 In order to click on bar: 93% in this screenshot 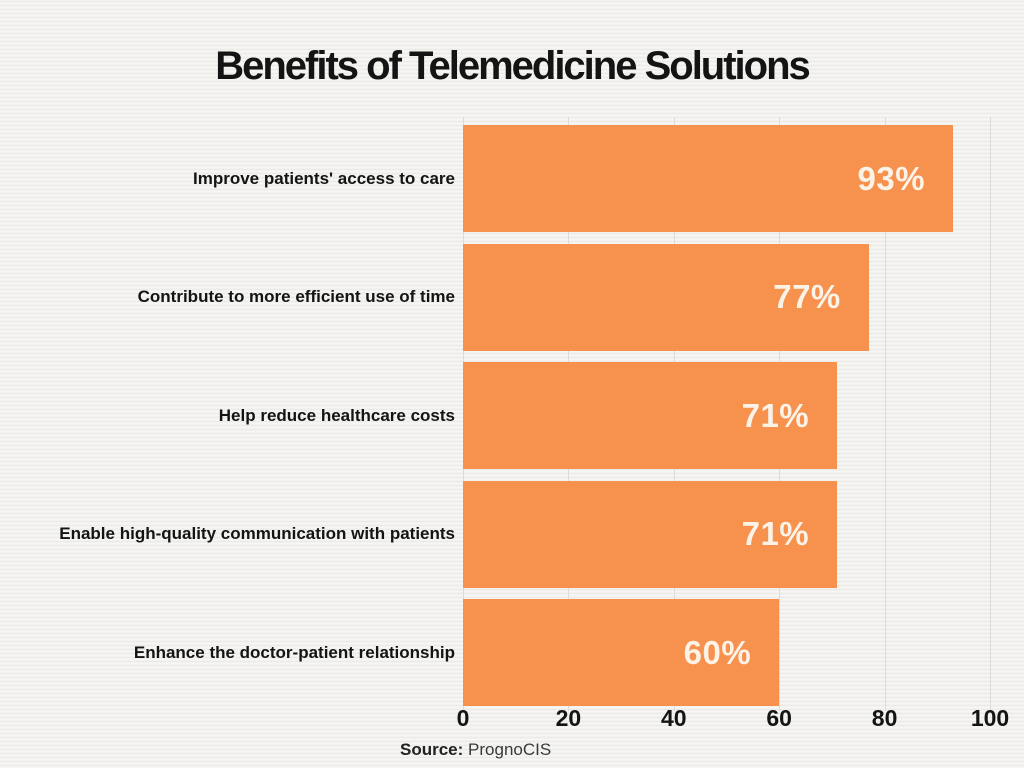, I will do `click(708, 178)`.